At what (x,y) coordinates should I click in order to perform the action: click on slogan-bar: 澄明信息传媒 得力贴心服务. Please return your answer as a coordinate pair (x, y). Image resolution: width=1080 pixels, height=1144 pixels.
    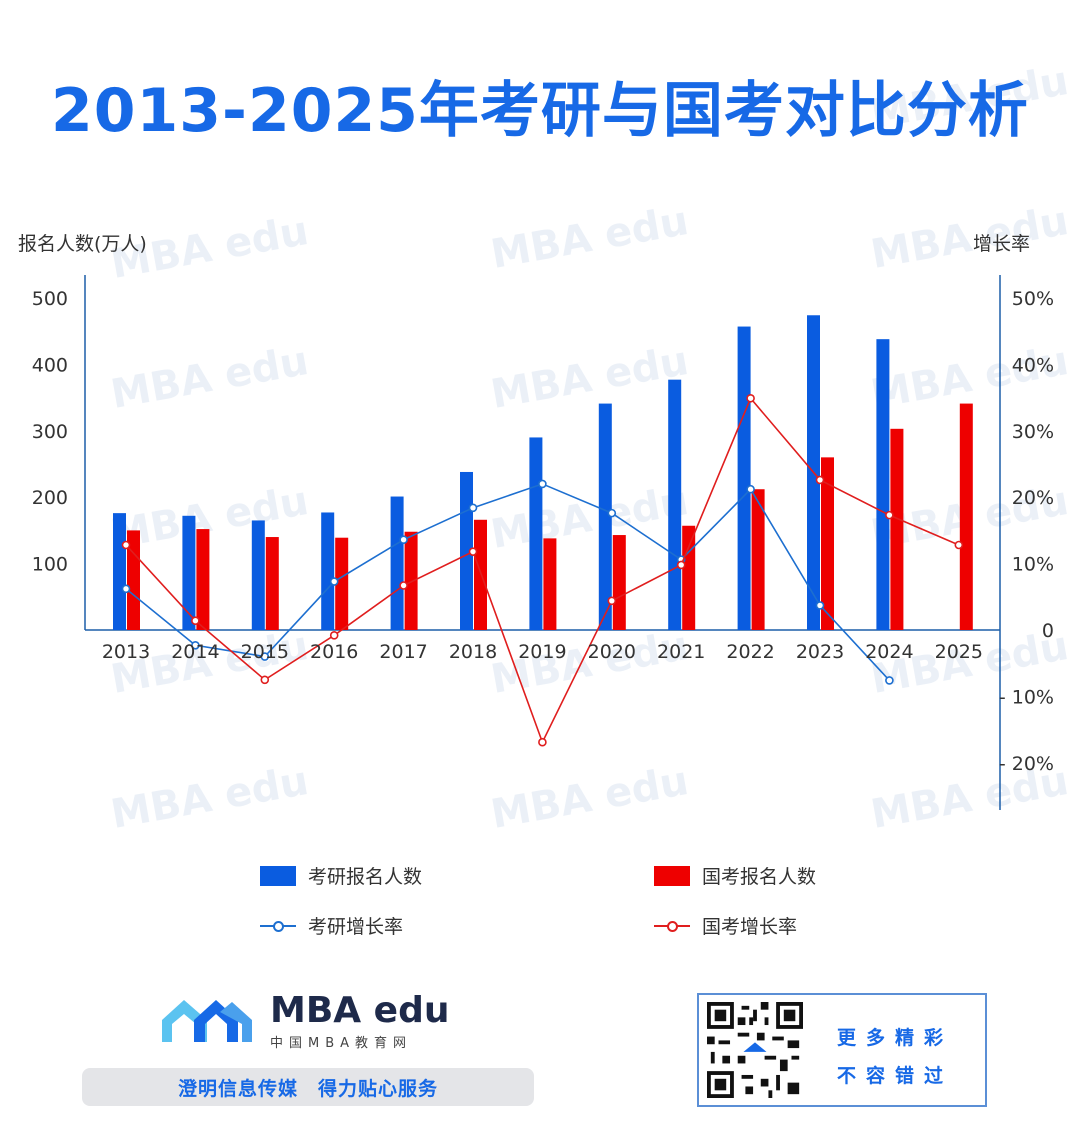
    Looking at the image, I should click on (308, 1087).